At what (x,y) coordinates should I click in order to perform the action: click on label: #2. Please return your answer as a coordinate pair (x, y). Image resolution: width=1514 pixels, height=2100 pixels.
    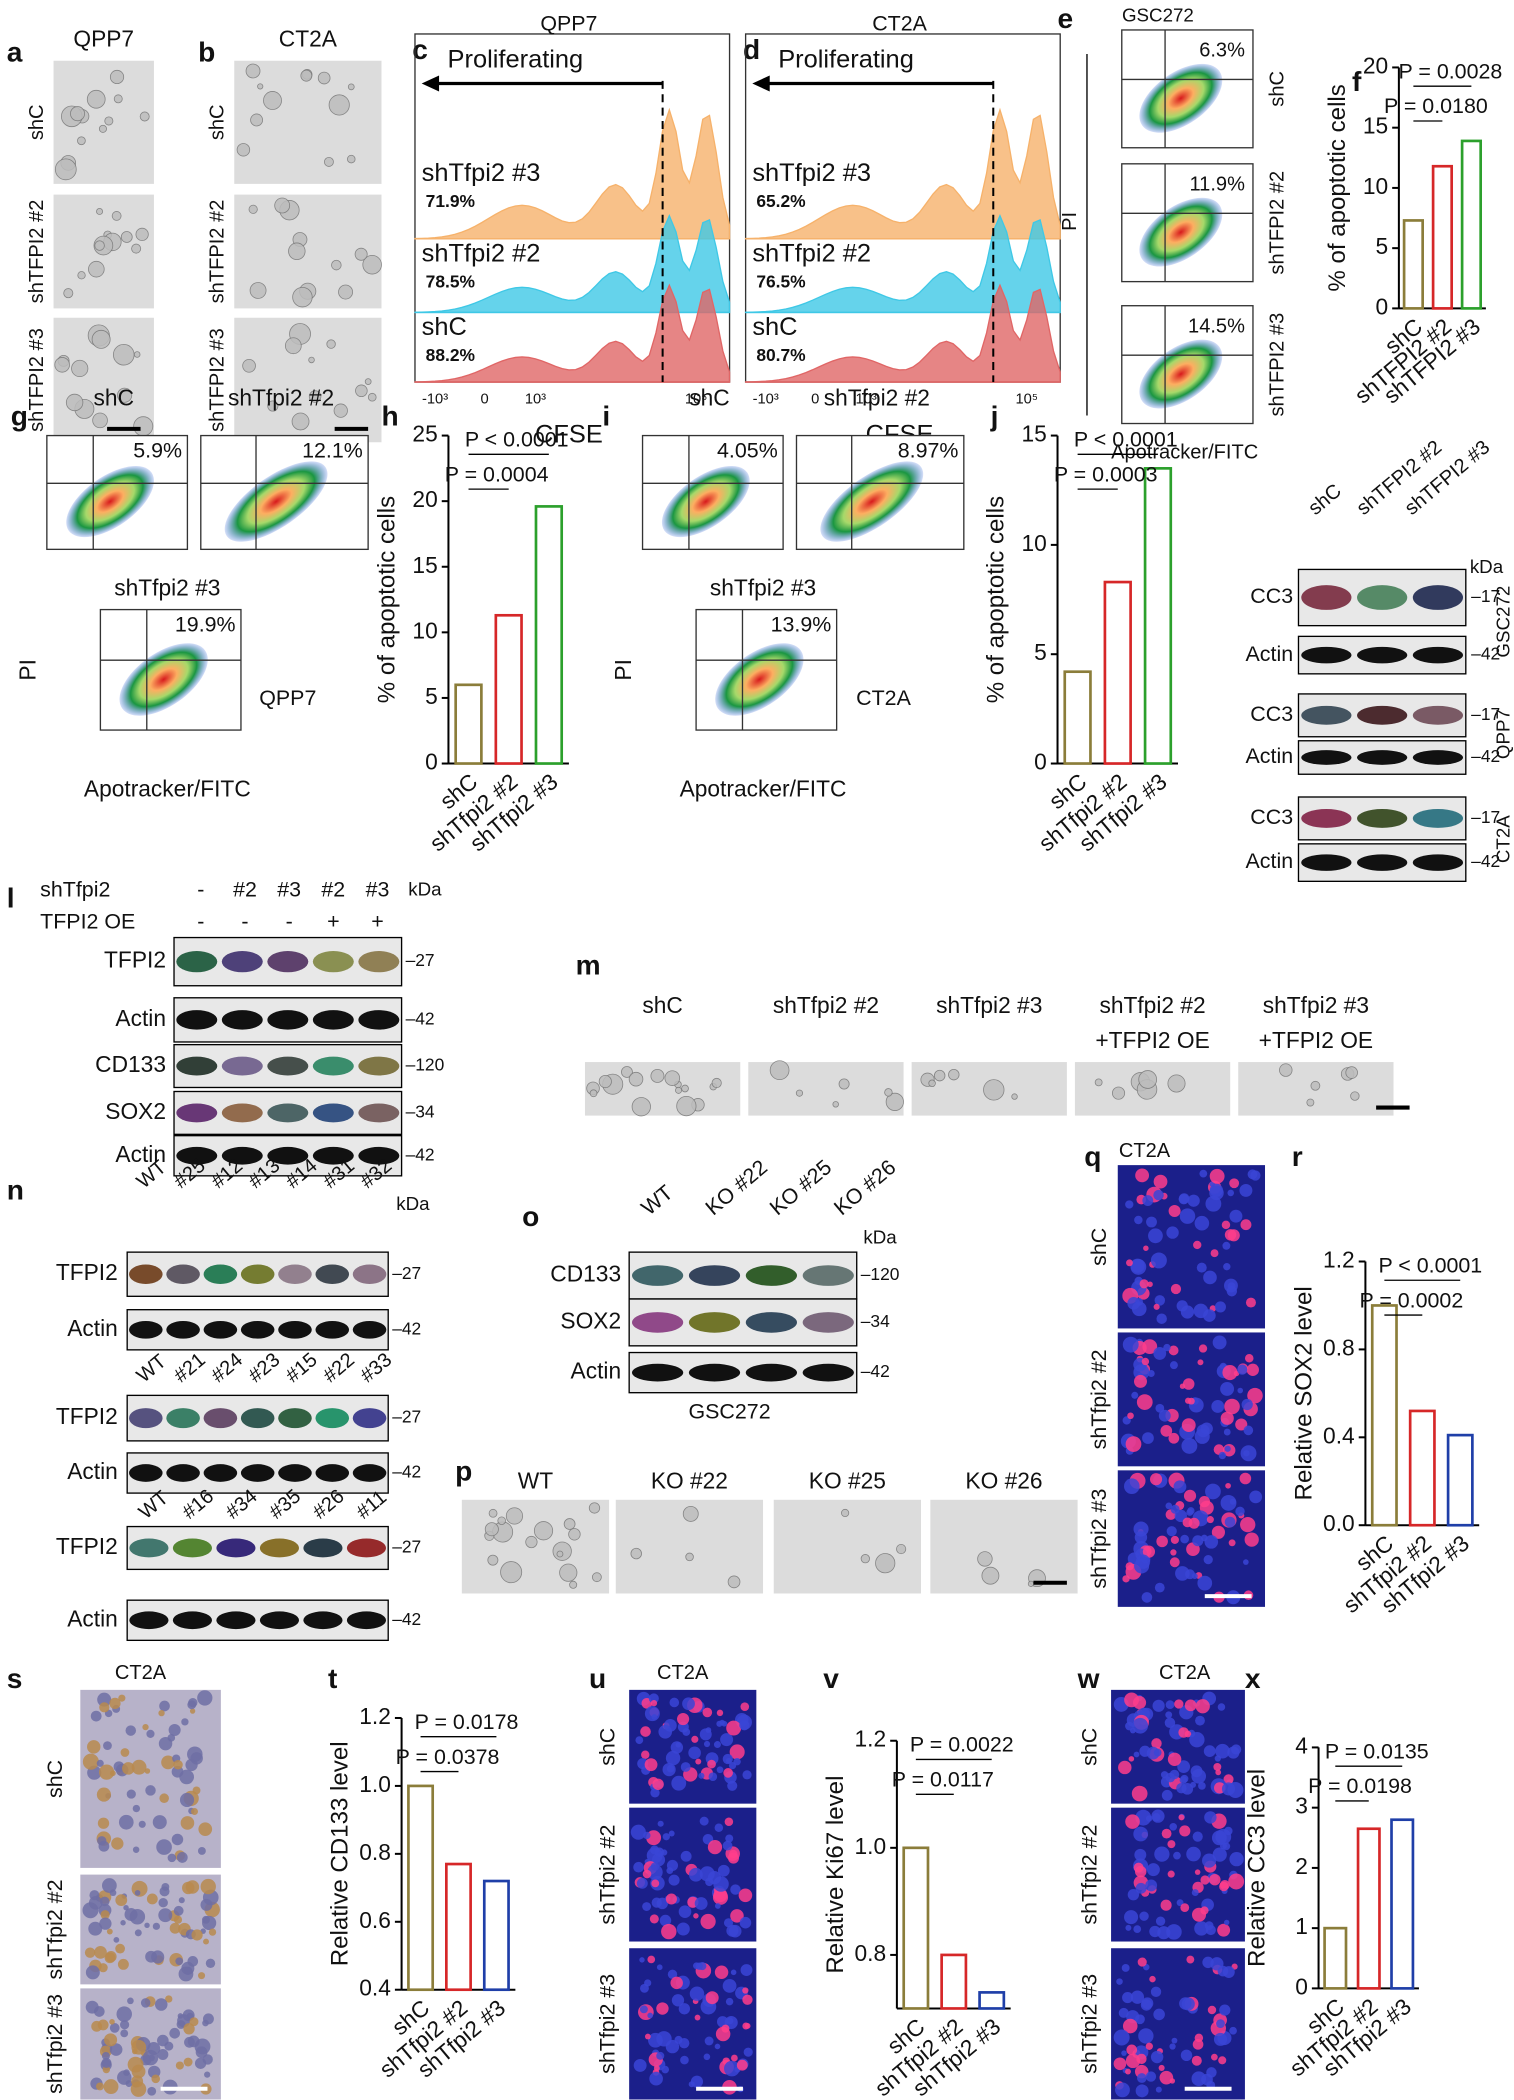
    Looking at the image, I should click on (245, 889).